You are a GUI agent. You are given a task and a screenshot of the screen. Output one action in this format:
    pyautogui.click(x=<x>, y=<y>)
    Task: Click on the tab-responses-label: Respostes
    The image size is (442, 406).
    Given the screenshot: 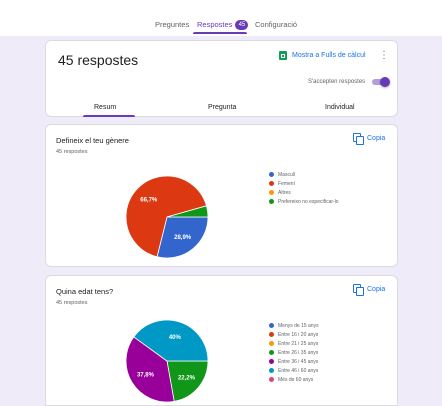 What is the action you would take?
    pyautogui.click(x=215, y=24)
    